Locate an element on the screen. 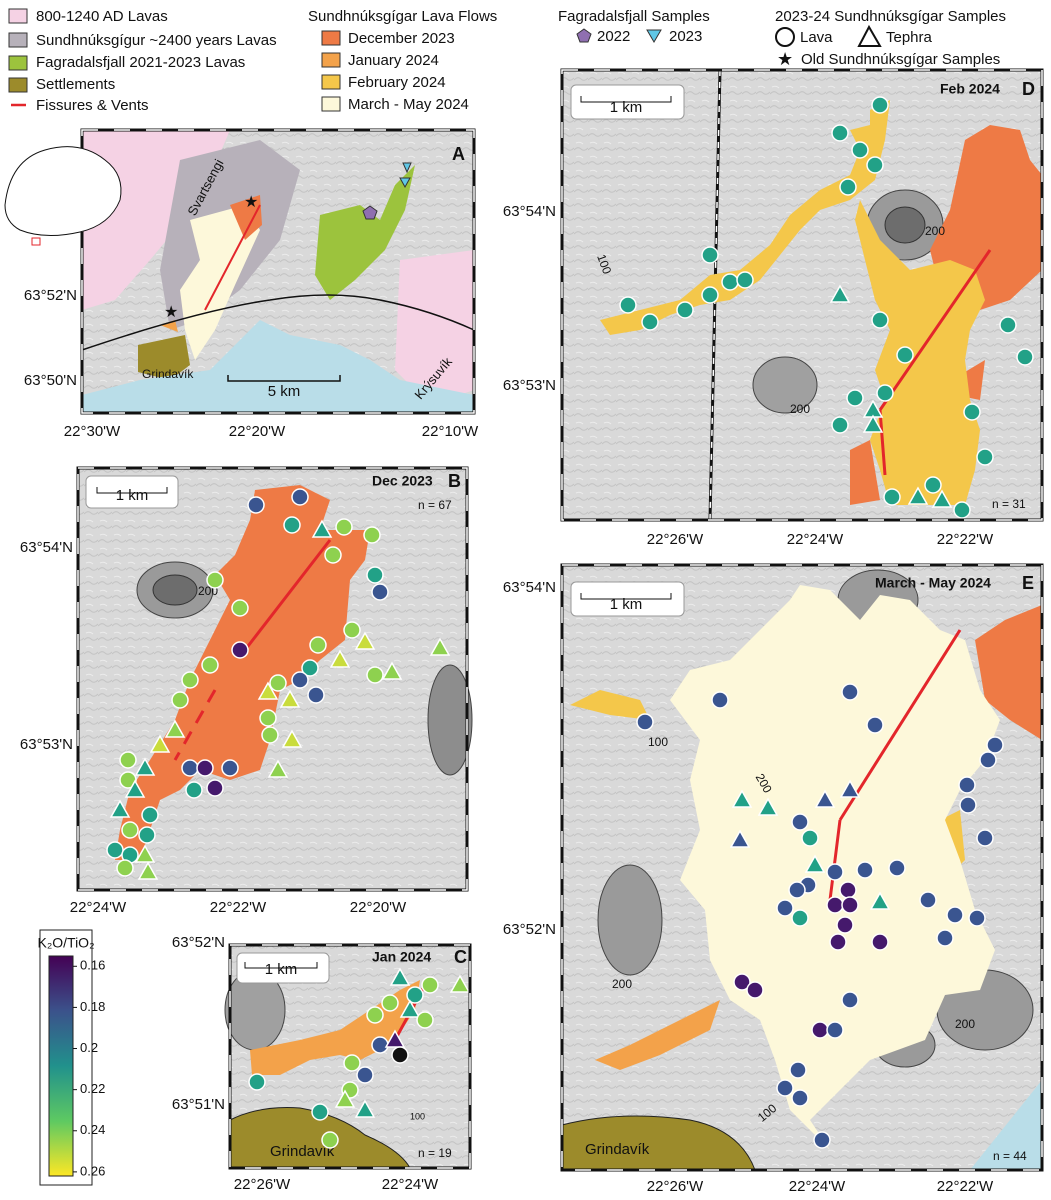  colorbar-tick-label: 0.2 is located at coordinates (89, 1047).